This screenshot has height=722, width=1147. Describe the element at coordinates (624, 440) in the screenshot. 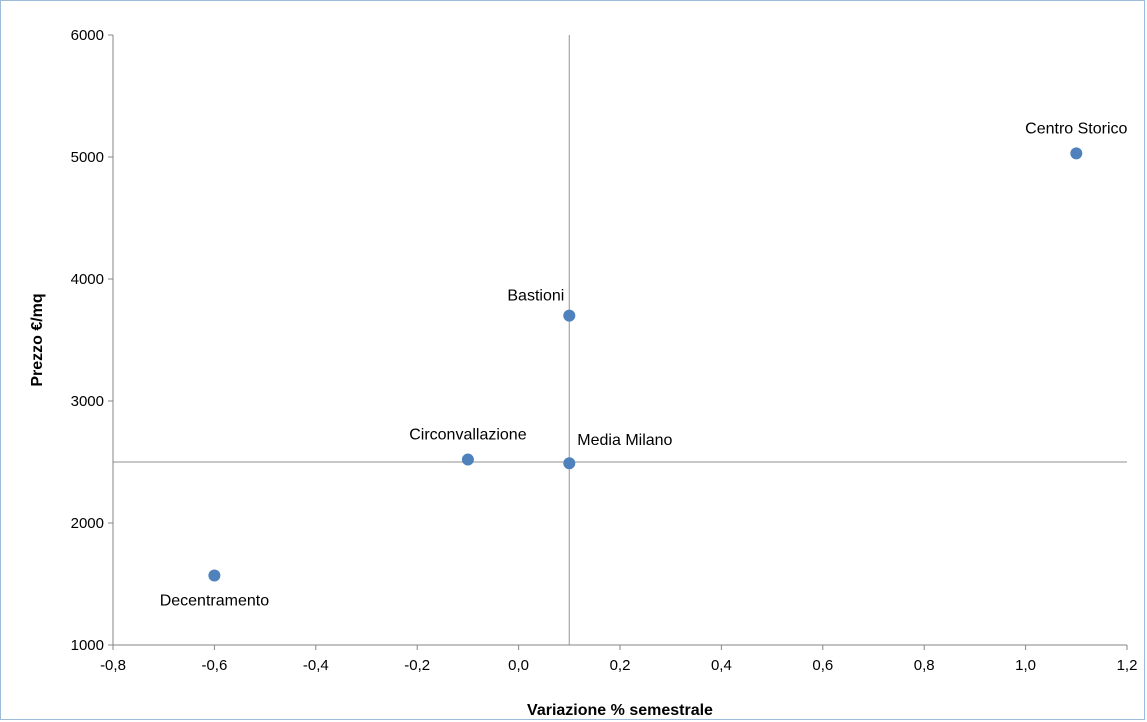

I see `data-label: Media Milano` at that location.